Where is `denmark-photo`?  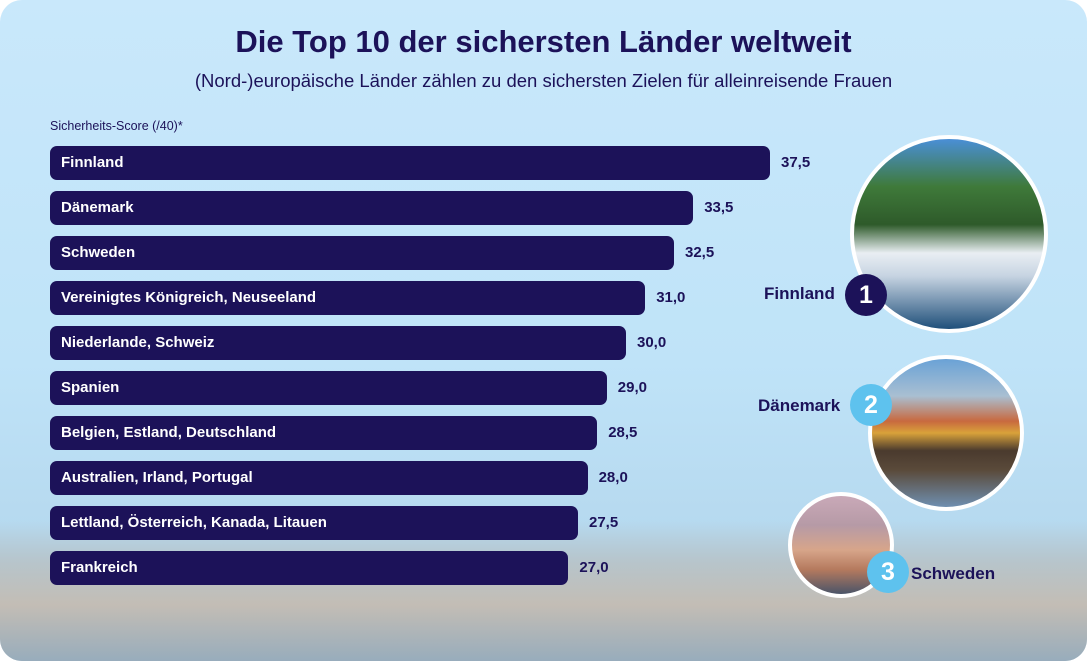
denmark-photo is located at coordinates (946, 433).